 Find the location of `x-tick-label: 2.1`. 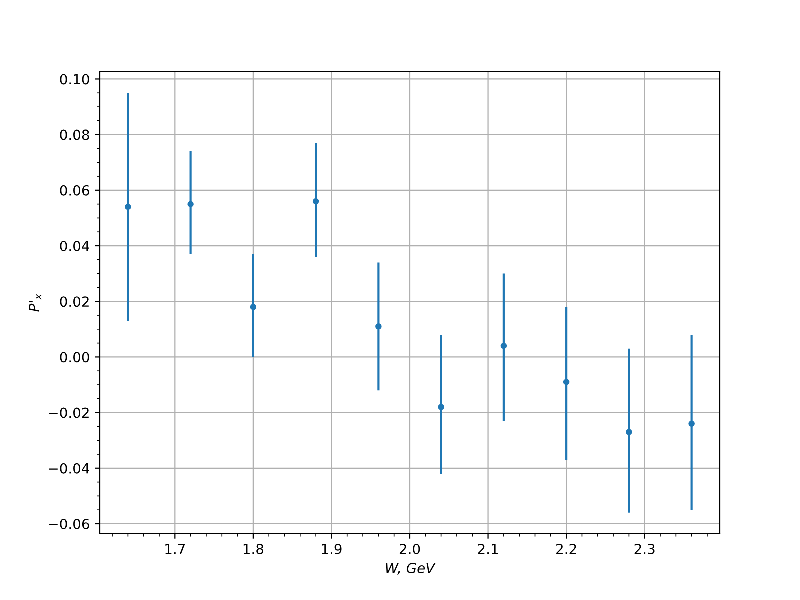

x-tick-label: 2.1 is located at coordinates (488, 549).